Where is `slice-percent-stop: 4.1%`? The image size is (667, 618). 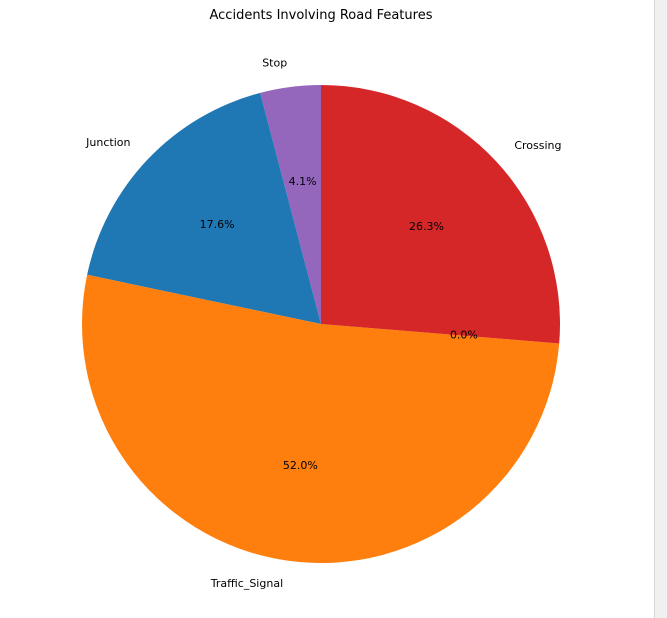 slice-percent-stop: 4.1% is located at coordinates (303, 181).